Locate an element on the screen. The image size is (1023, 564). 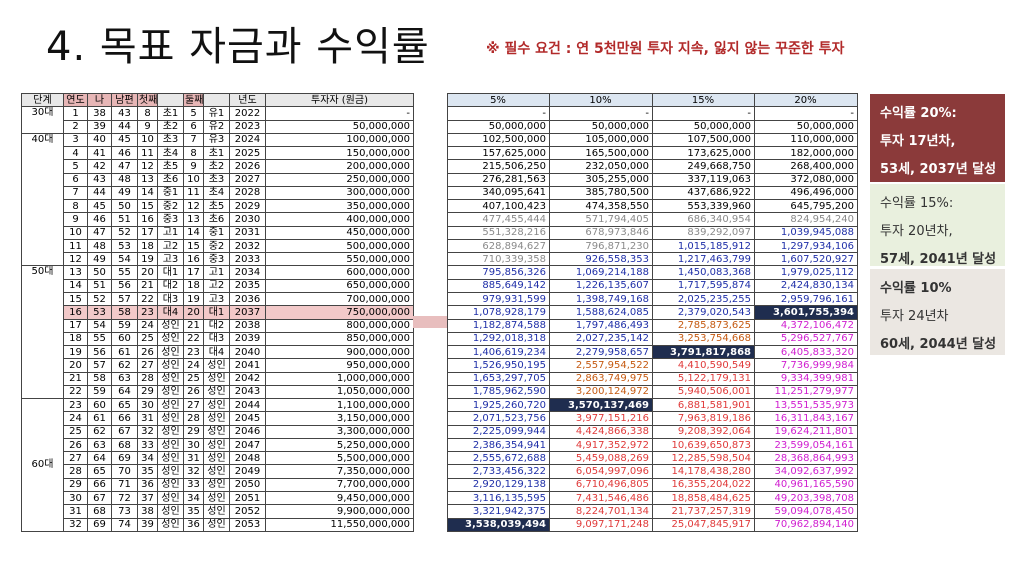
table-row: 14 51 56 21 대2 18 고2 2035 650,000,000 is located at coordinates (218, 285).